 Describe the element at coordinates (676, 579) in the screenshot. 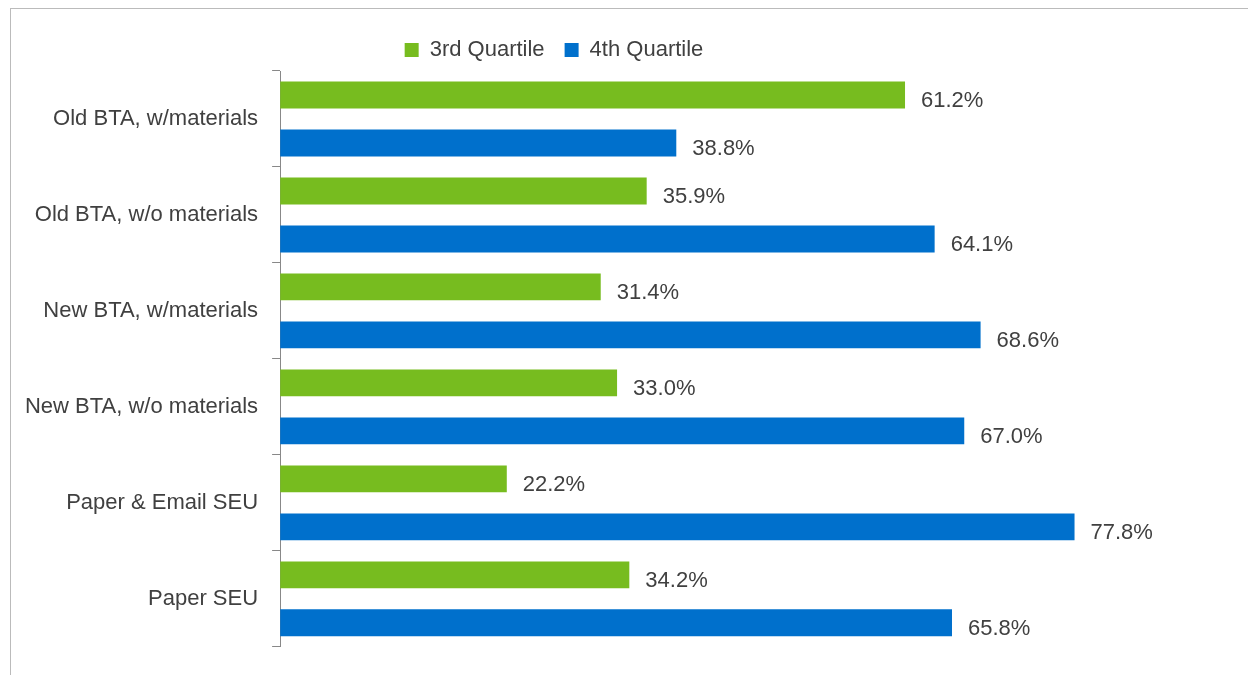

I see `data-label: 34.2%` at that location.